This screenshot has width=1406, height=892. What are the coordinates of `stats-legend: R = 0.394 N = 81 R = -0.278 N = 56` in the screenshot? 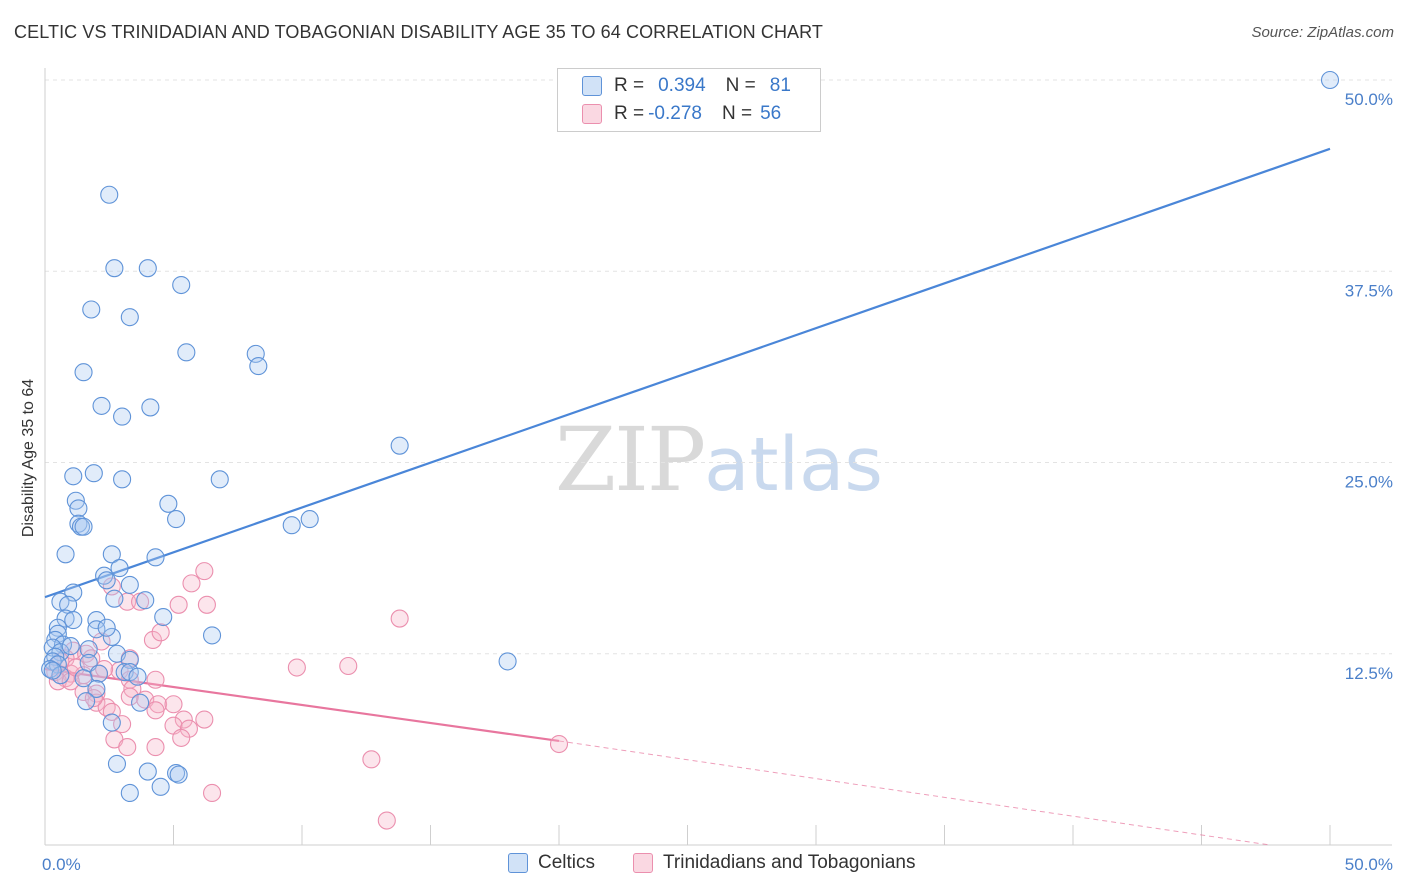 It's located at (689, 100).